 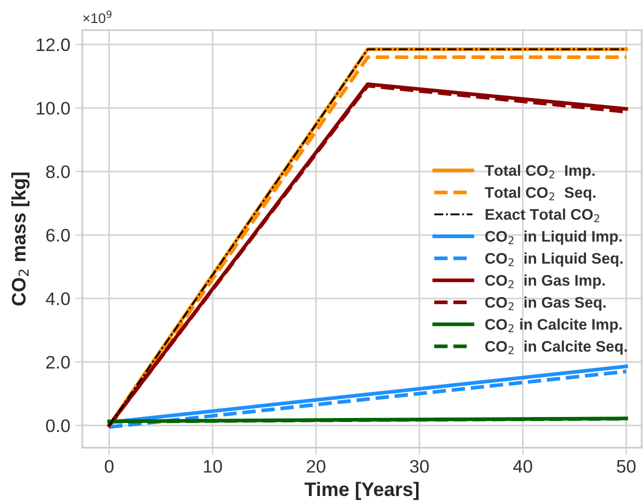 What do you see at coordinates (554, 259) in the screenshot?
I see `legend-label: CO$_{2}$ in Liquid Seq.` at bounding box center [554, 259].